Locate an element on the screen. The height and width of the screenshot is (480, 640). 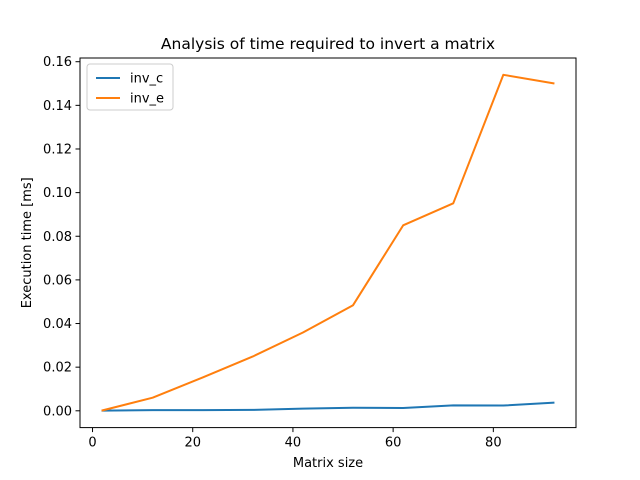
y-tick-label: 0.12 is located at coordinates (57, 149).